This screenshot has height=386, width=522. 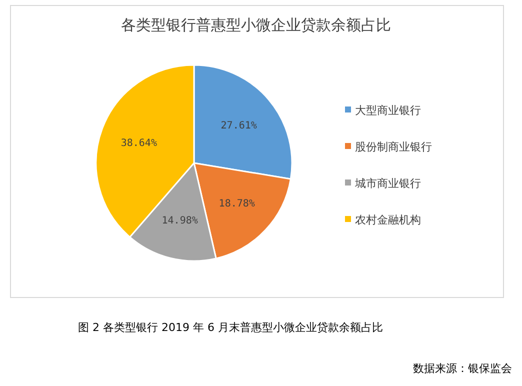 I want to click on source-note: 数据来源：银保监会, so click(x=462, y=368).